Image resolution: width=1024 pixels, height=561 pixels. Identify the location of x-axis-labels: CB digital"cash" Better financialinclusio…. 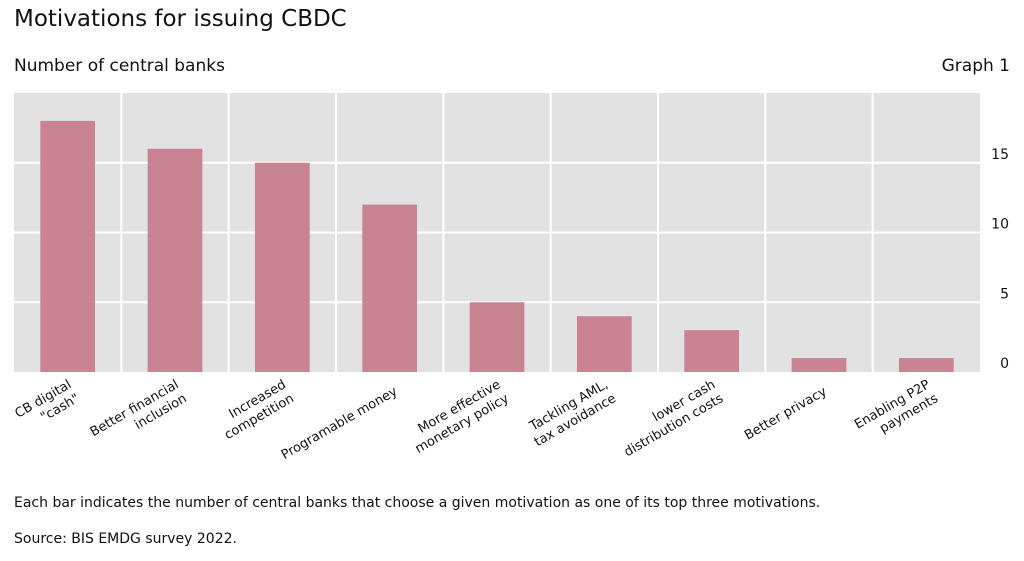
(477, 420).